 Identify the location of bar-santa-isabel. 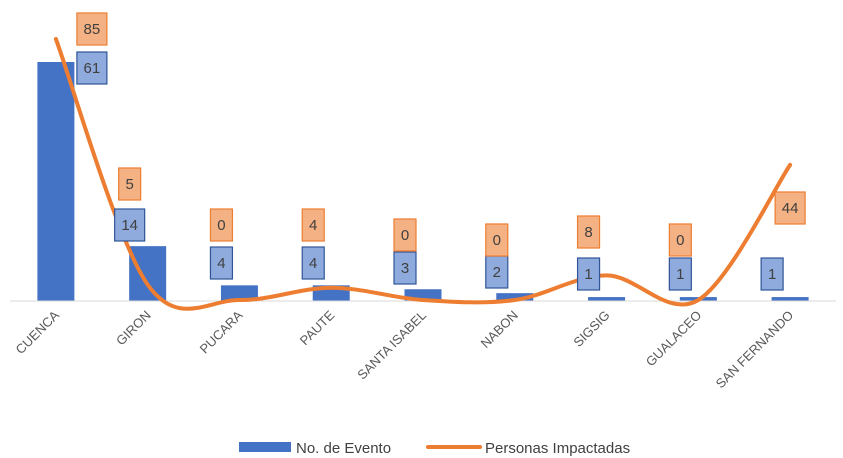
(423, 295).